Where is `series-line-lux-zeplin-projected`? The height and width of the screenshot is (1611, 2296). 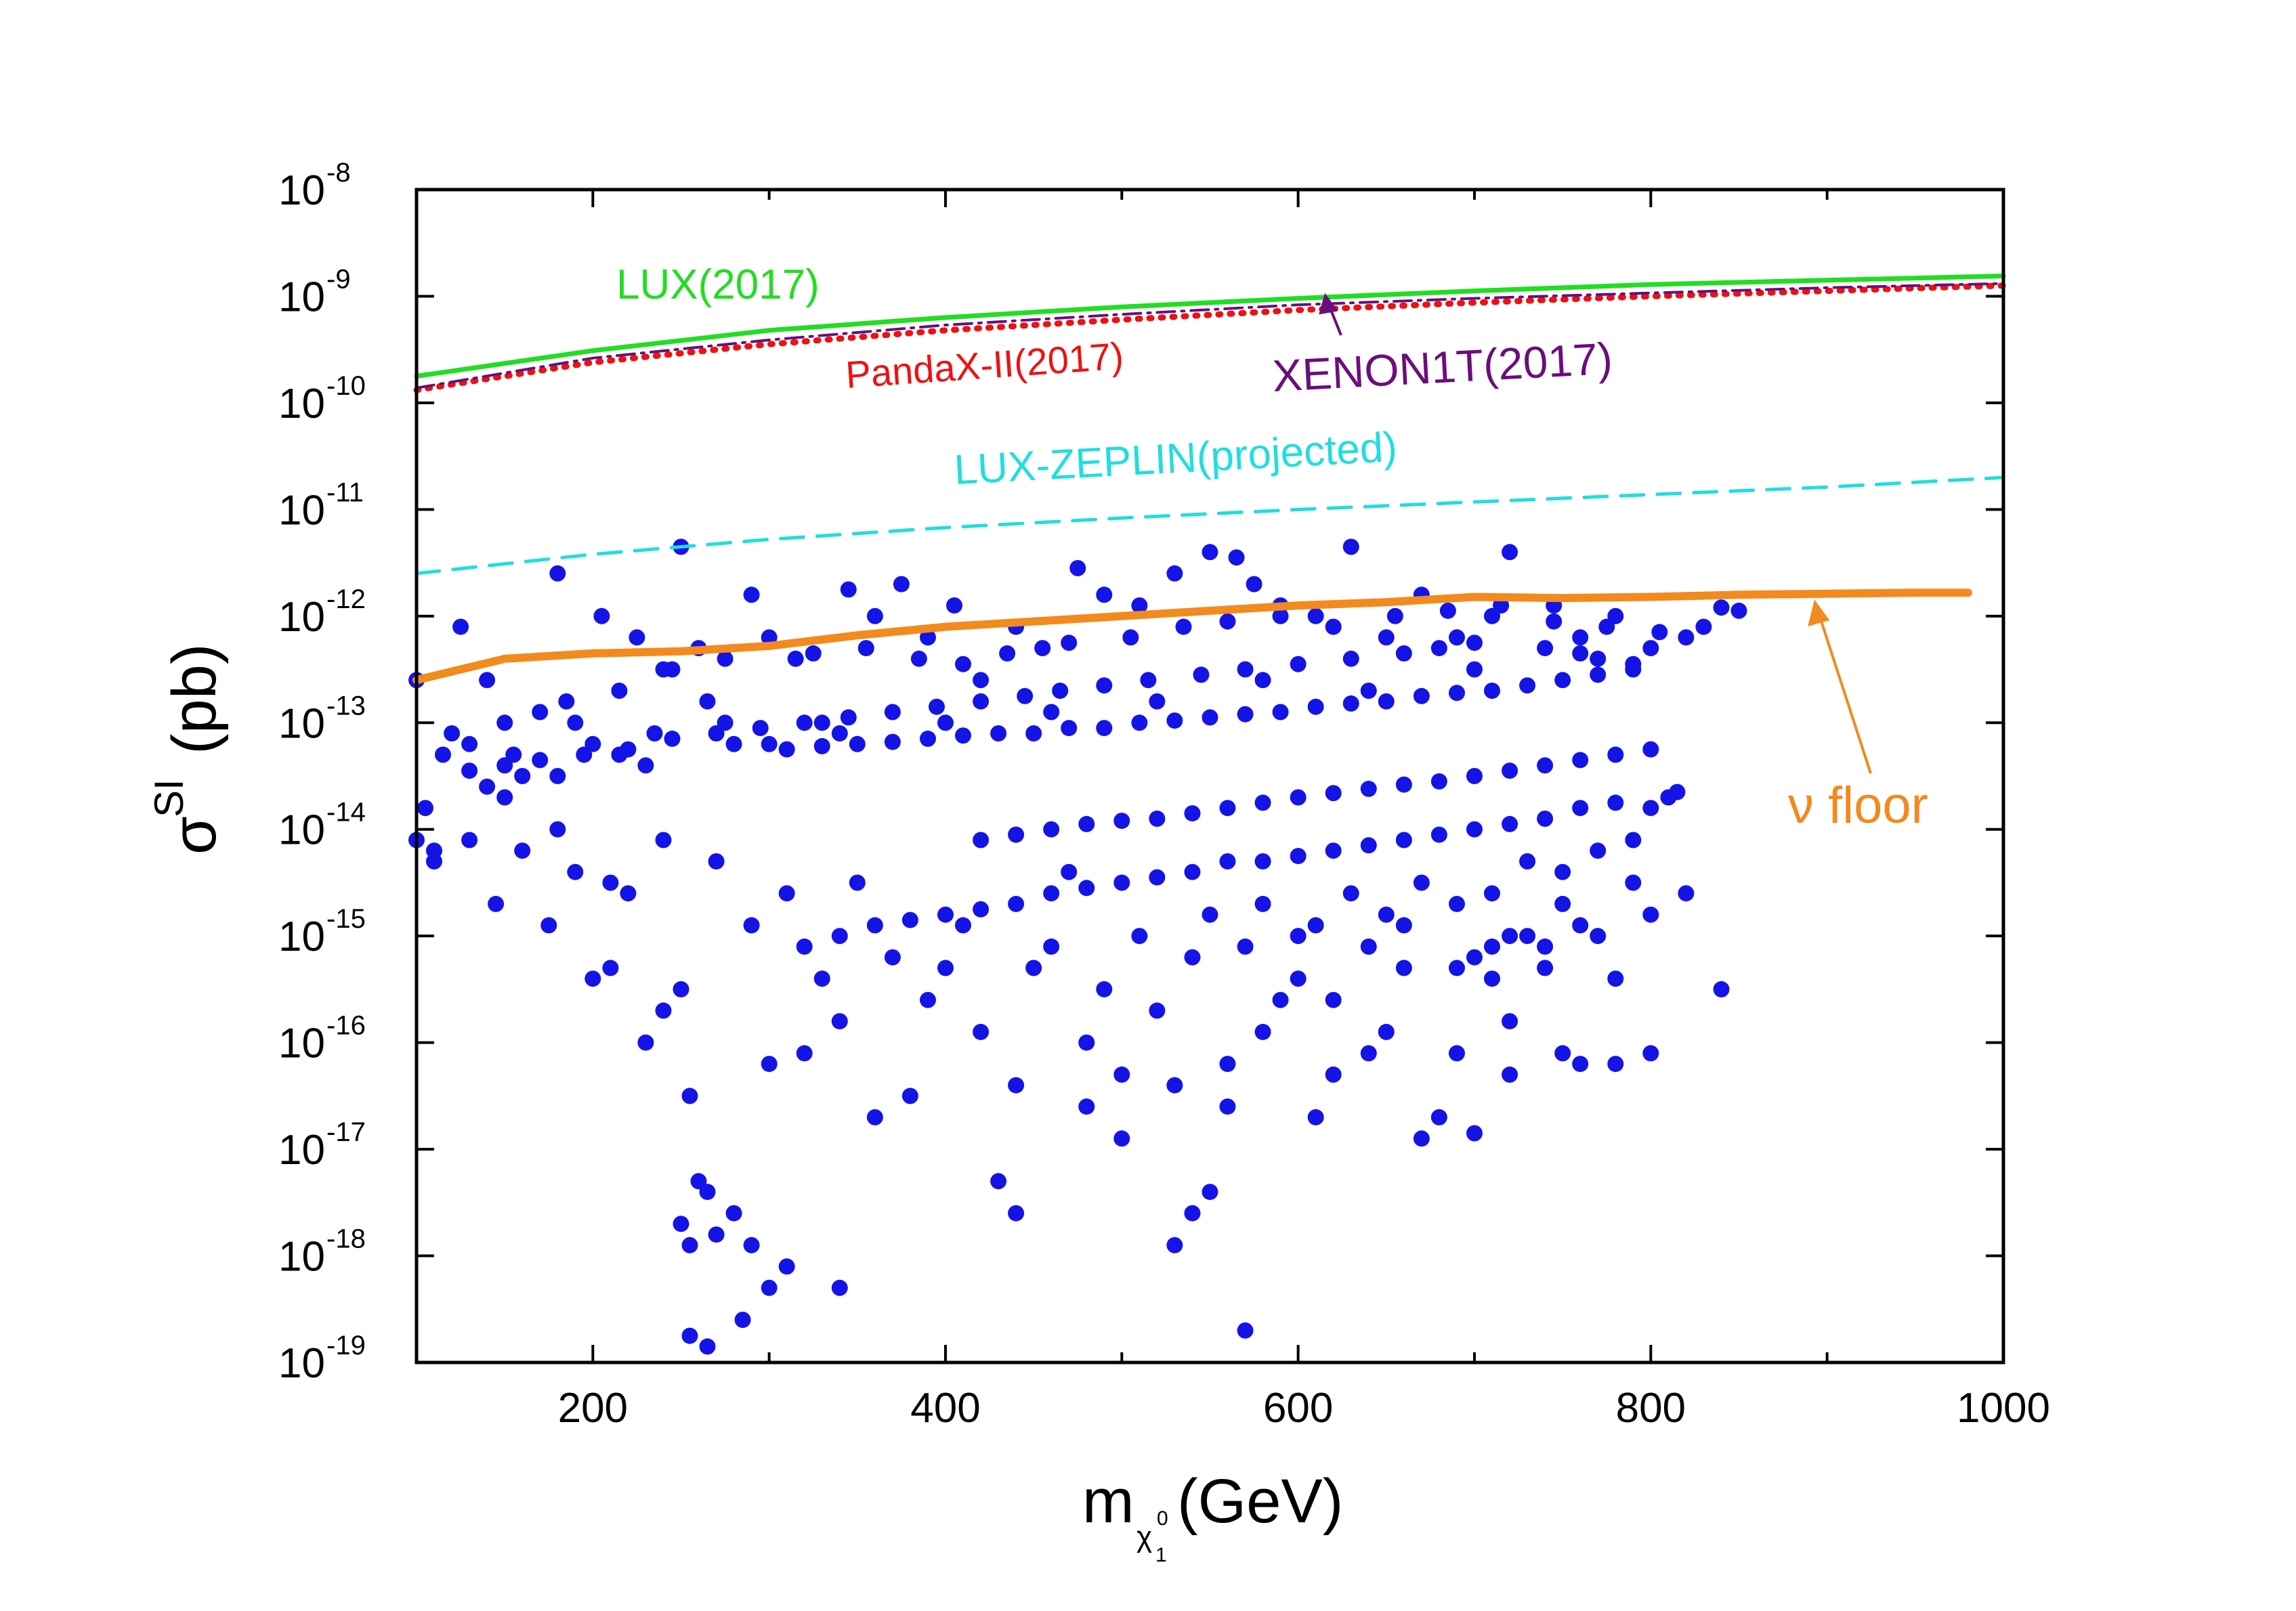
series-line-lux-zeplin-projected is located at coordinates (1209, 525).